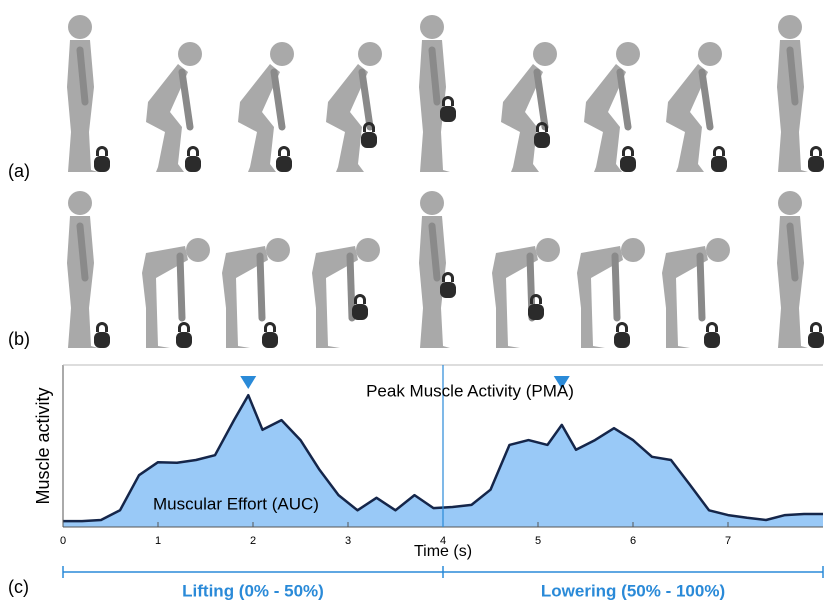 The height and width of the screenshot is (604, 825). What do you see at coordinates (348, 541) in the screenshot?
I see `x-tick-label: 3` at bounding box center [348, 541].